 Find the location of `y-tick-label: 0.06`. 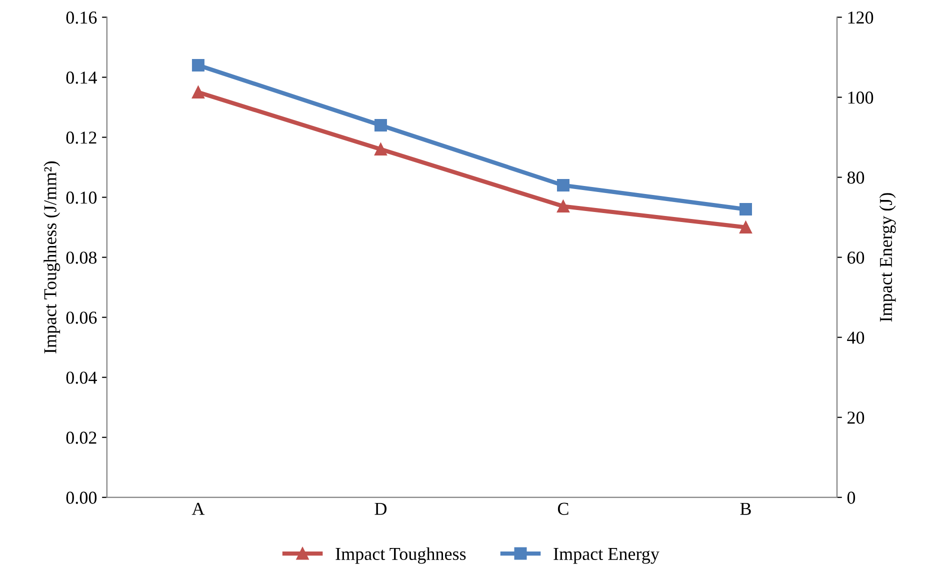

y-tick-label: 0.06 is located at coordinates (81, 318).